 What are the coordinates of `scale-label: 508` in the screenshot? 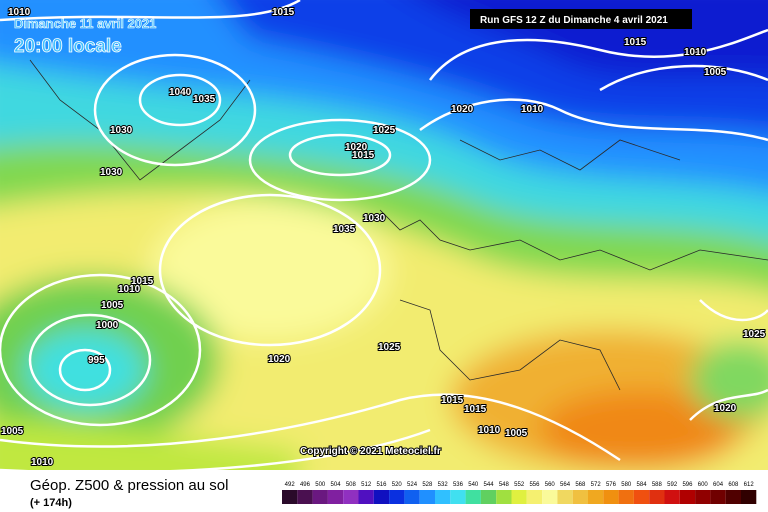 It's located at (351, 485).